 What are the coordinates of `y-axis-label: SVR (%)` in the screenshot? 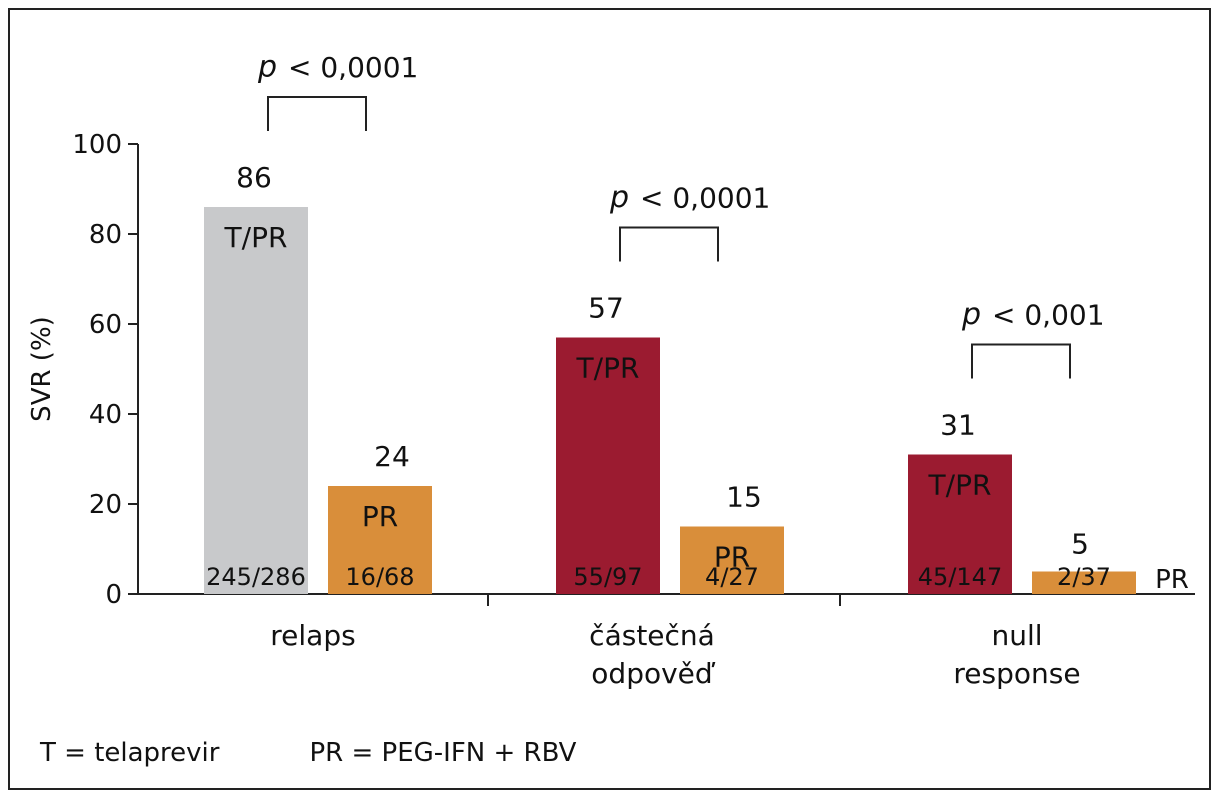 It's located at (42, 369).